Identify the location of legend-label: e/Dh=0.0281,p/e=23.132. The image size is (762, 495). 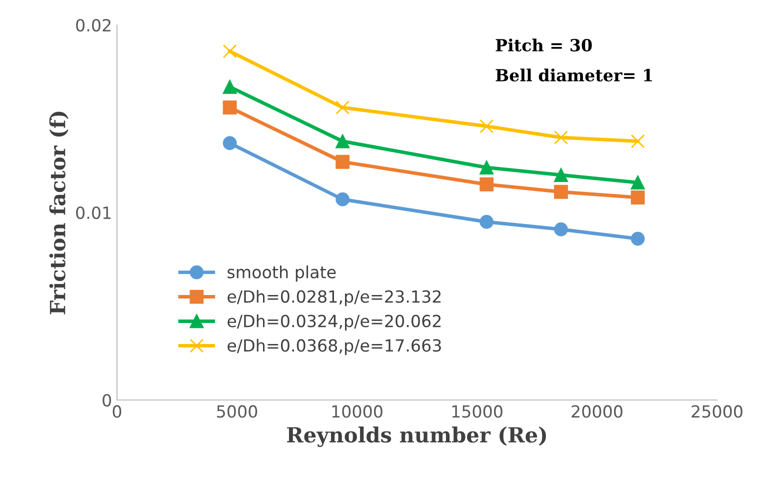
(334, 298).